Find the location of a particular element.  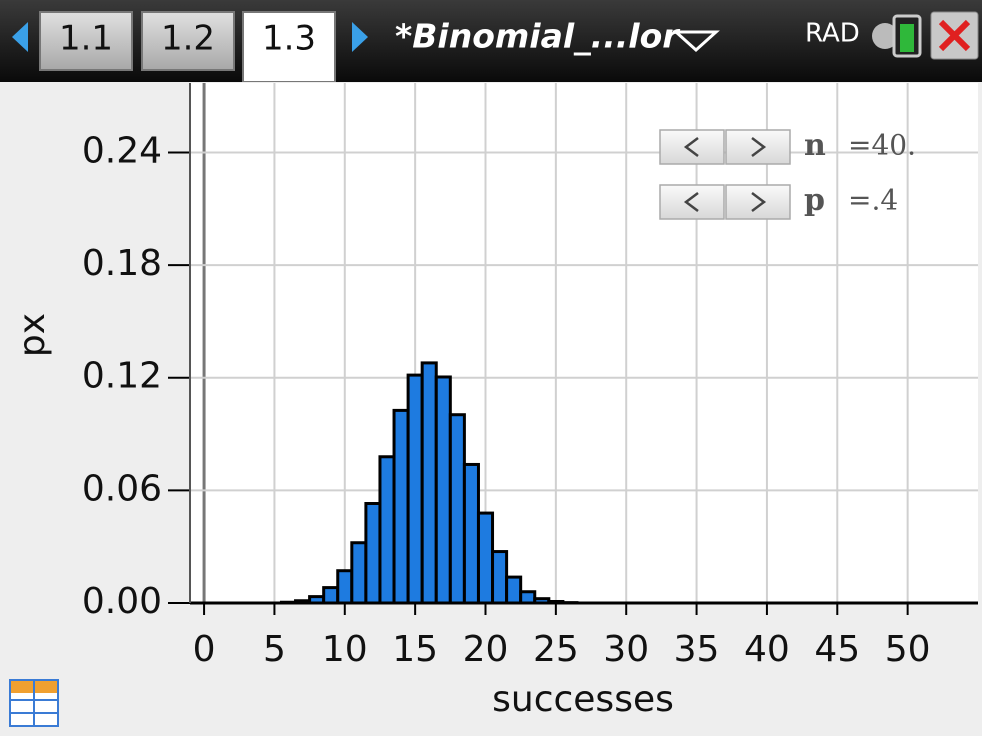

slider-name: n is located at coordinates (815, 145).